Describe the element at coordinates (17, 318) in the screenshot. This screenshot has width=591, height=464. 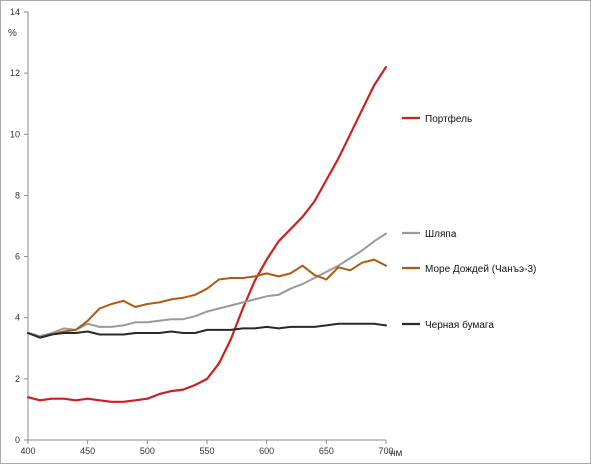
I see `y-tick-label: 4` at that location.